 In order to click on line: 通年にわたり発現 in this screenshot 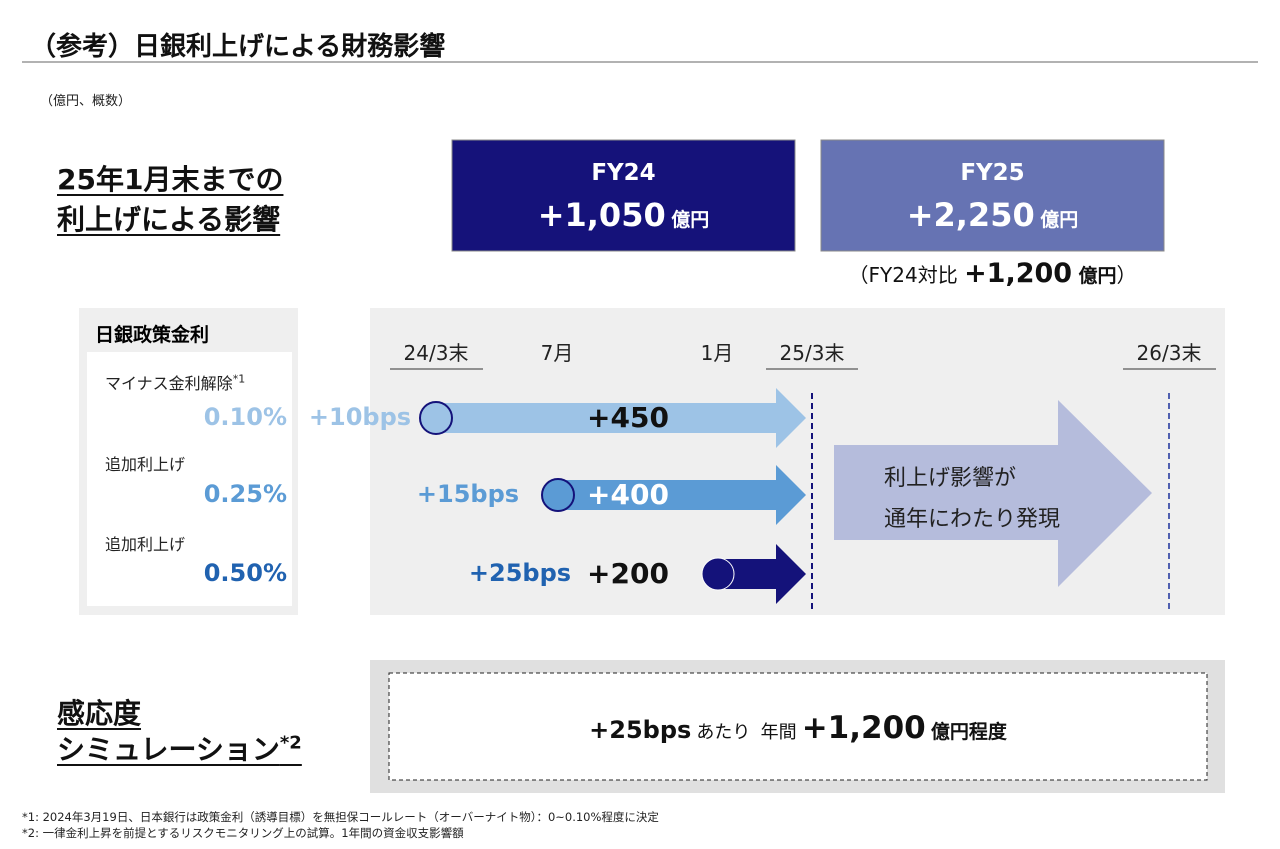, I will do `click(972, 519)`.